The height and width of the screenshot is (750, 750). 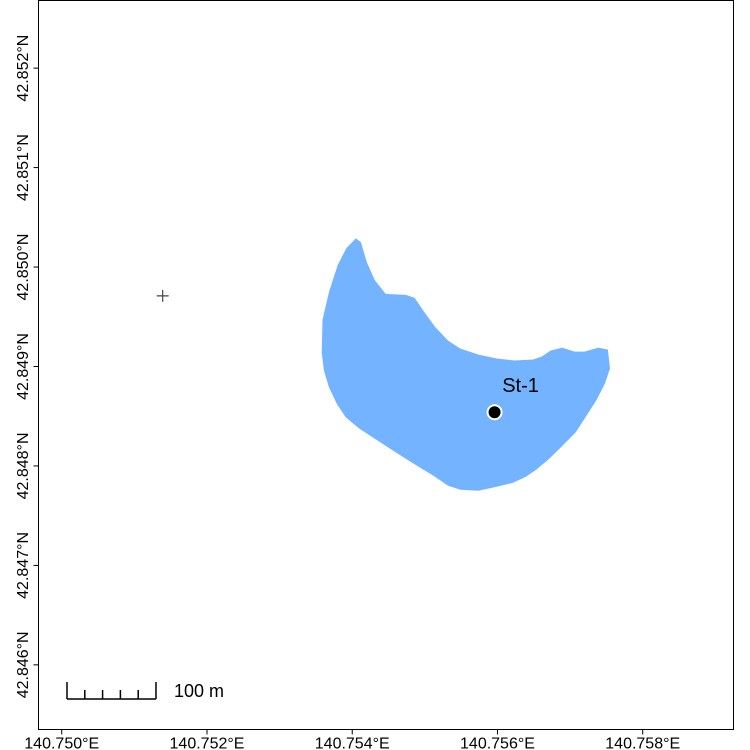 I want to click on x-tick-label: 140.754°E, so click(x=352, y=743).